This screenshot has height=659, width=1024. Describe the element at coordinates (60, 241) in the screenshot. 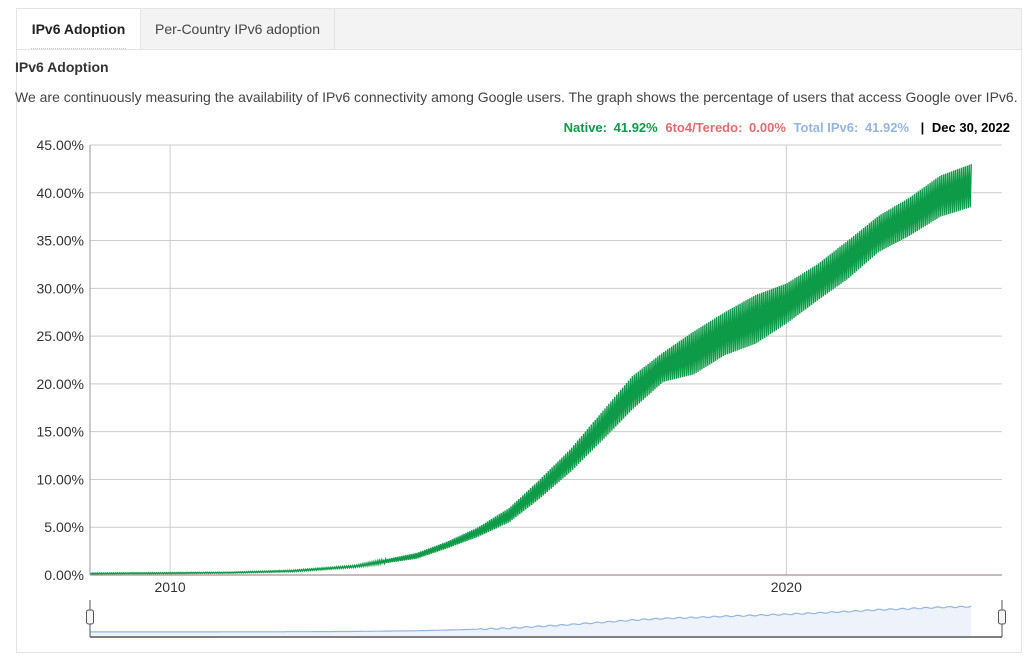

I see `y-tick-label: 35.00%` at that location.